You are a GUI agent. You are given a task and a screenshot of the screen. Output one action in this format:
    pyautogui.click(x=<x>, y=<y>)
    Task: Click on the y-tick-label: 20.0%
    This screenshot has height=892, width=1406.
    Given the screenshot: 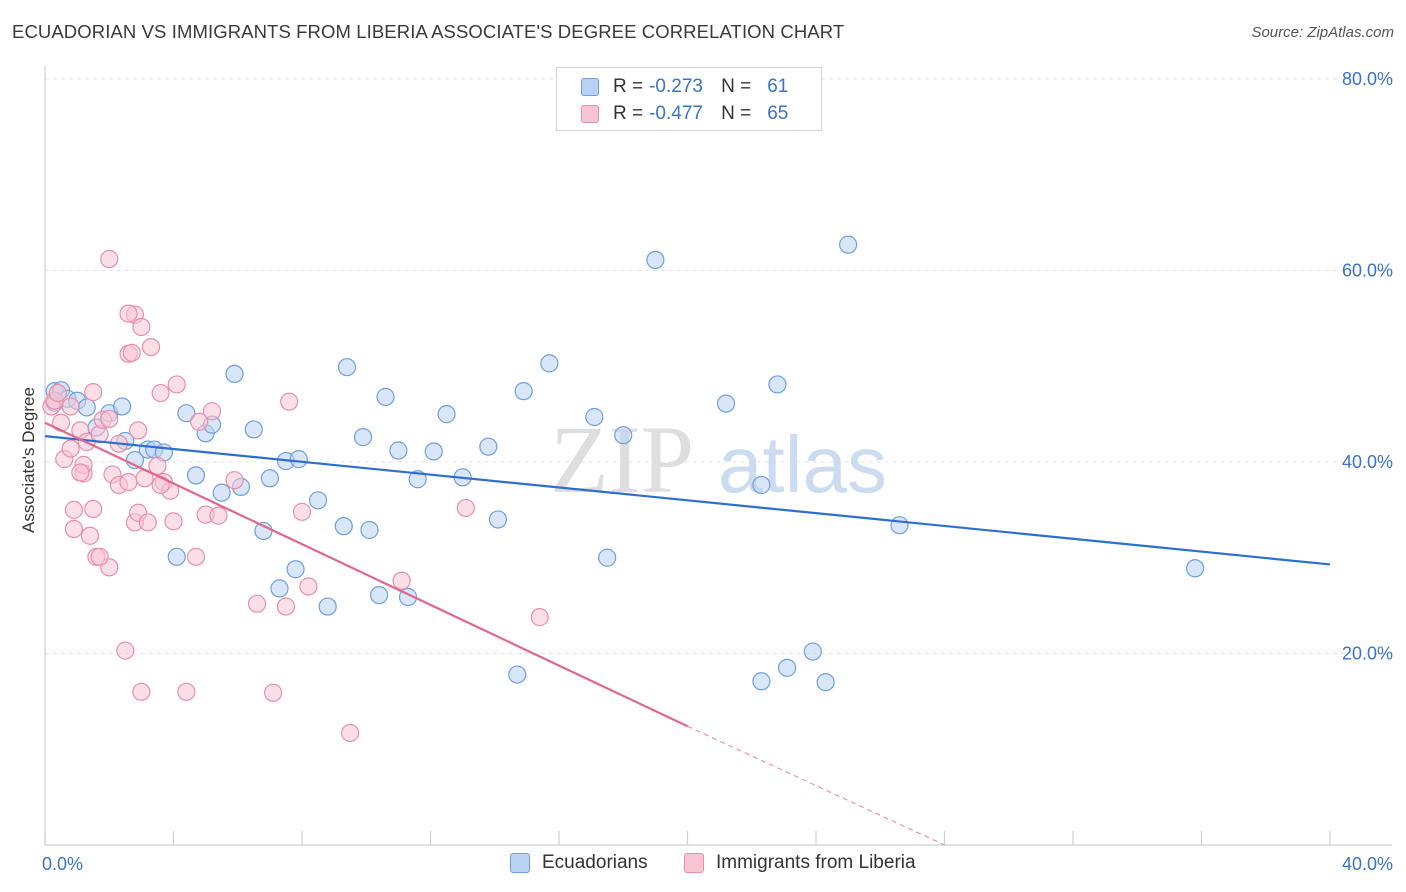 What is the action you would take?
    pyautogui.click(x=1367, y=654)
    